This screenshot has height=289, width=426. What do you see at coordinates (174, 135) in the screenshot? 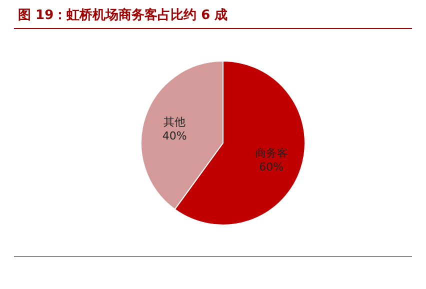
I see `data-label: 40%` at bounding box center [174, 135].